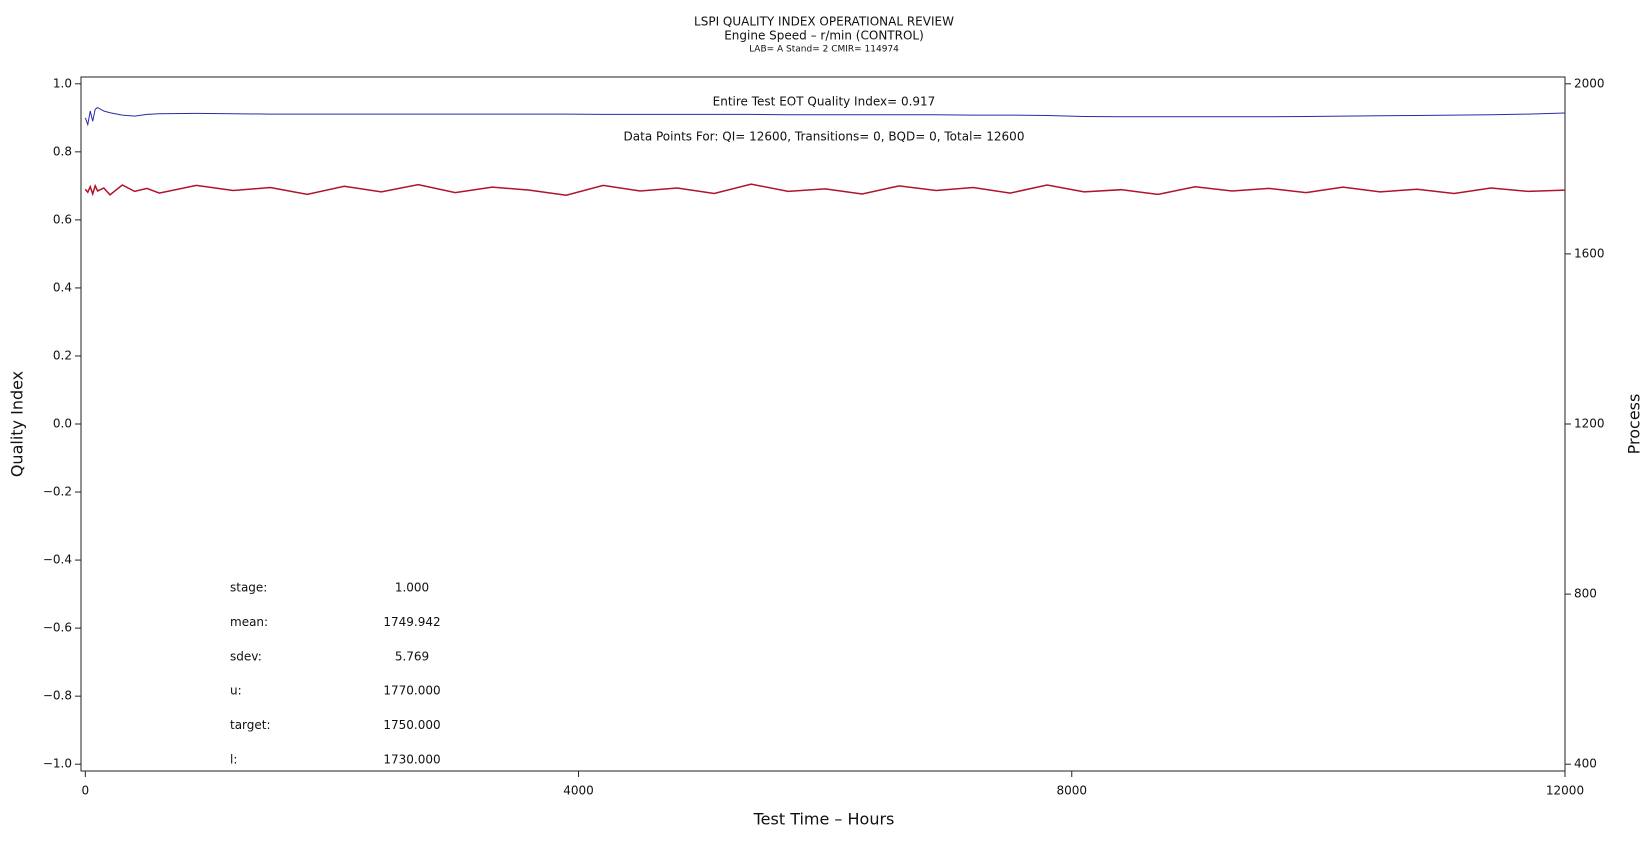  Describe the element at coordinates (824, 102) in the screenshot. I see `annotation: Entire Test EOT Quality Index= 0.917` at that location.